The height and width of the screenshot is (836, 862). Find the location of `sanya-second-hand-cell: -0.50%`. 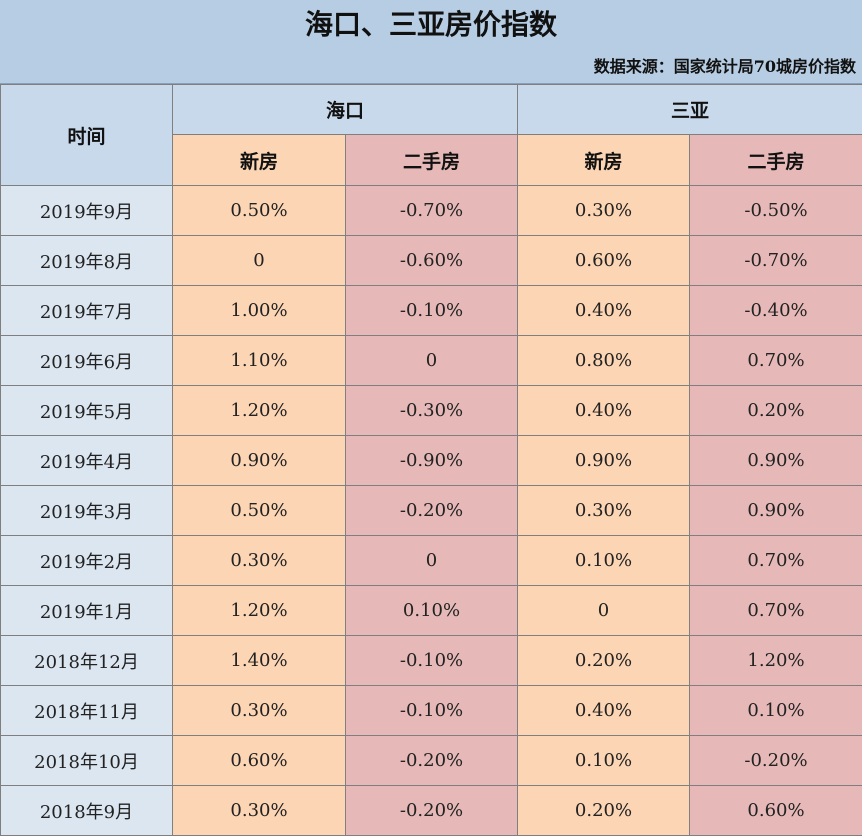

sanya-second-hand-cell: -0.50% is located at coordinates (775, 210).